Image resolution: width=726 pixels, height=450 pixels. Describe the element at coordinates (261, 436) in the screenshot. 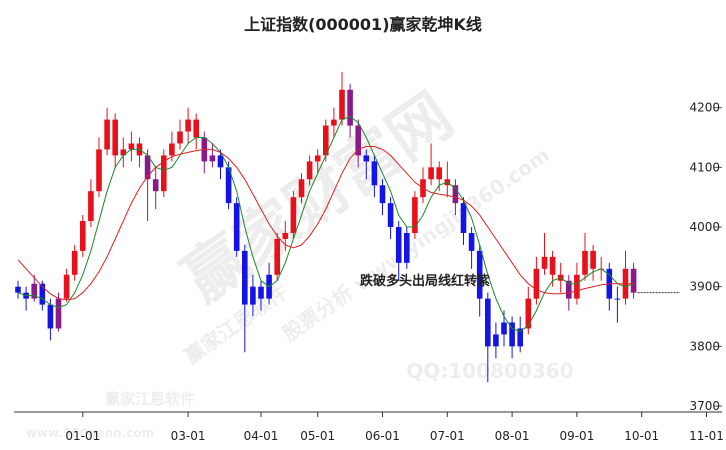

I see `x-tick-label: 04-01` at that location.